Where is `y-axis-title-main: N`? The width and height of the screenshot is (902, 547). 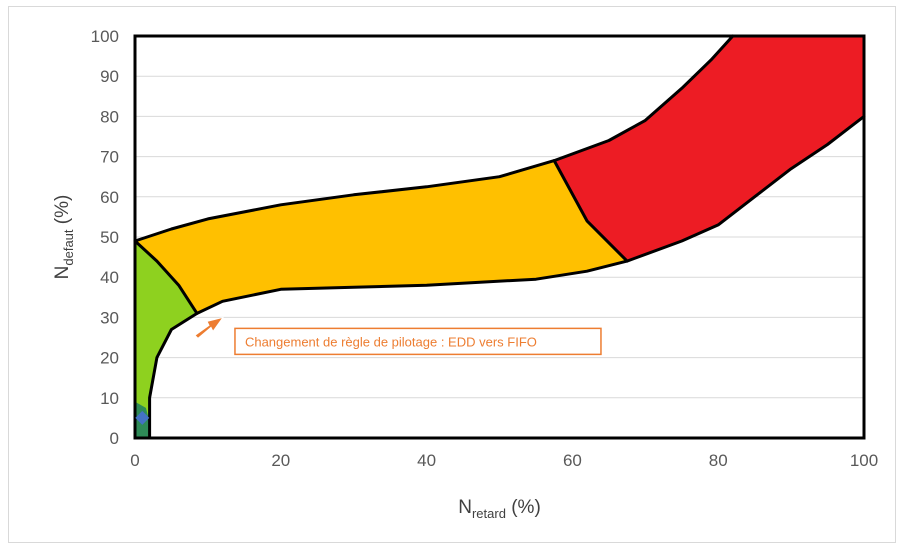 y-axis-title-main: N is located at coordinates (62, 273).